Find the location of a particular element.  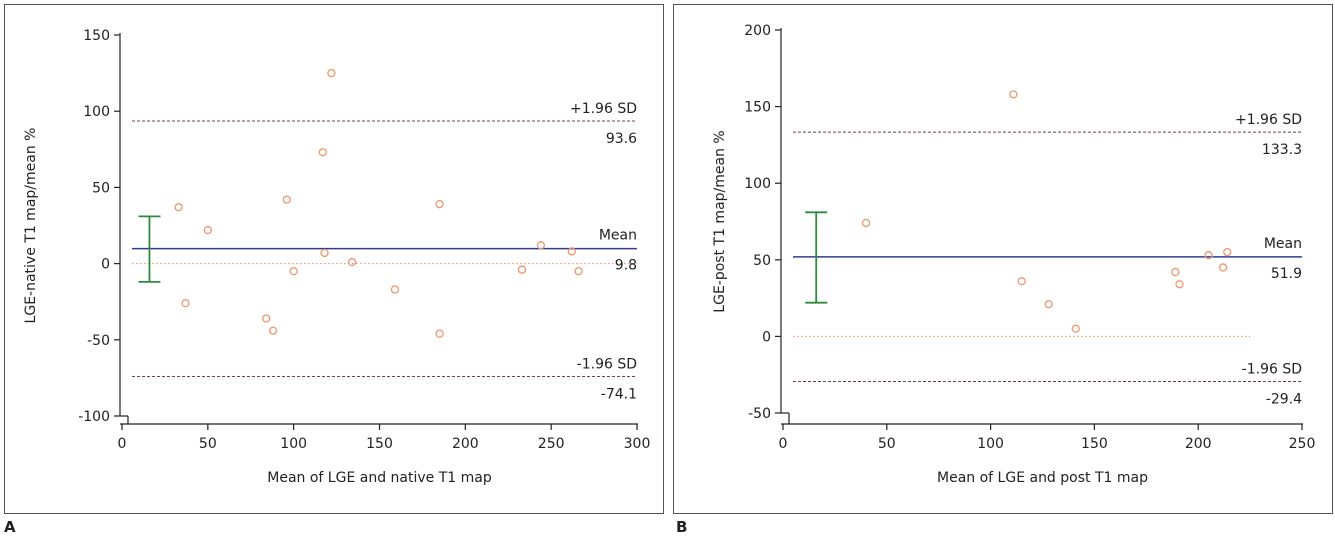

lower-limit-value: -74.1 is located at coordinates (619, 395).